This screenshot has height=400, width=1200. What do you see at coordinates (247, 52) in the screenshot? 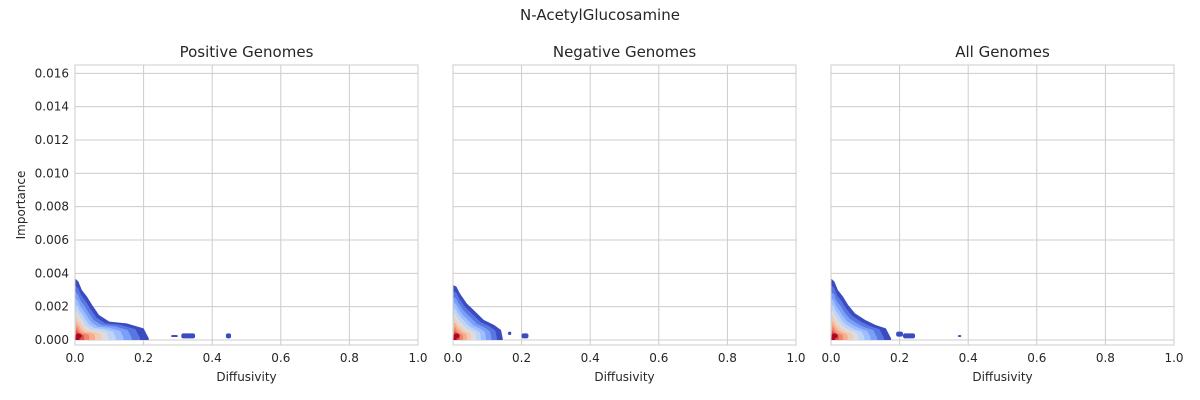
I see `panel-title: Positive Genomes` at bounding box center [247, 52].